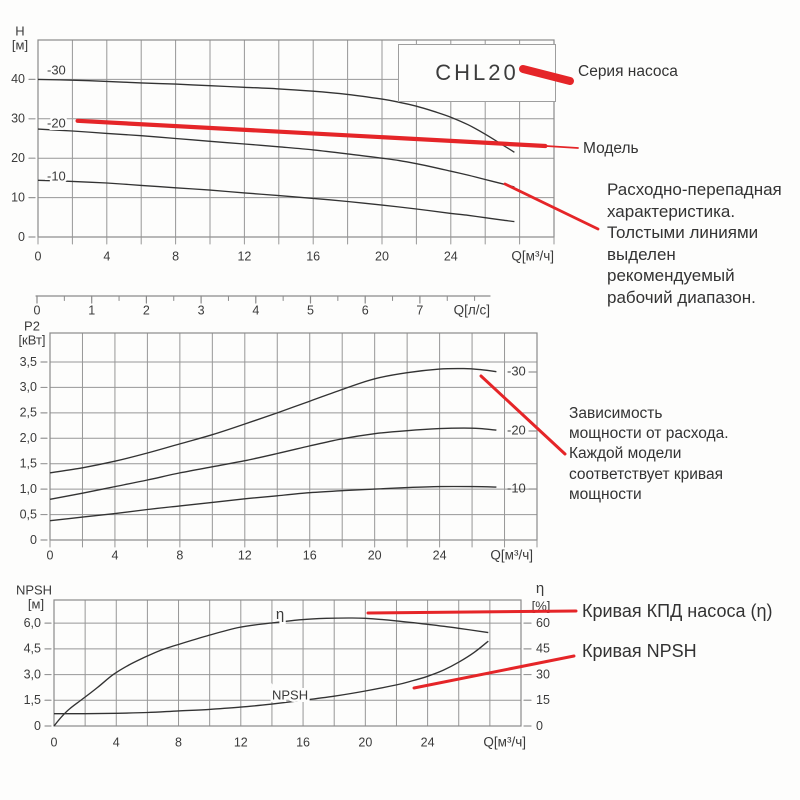  What do you see at coordinates (641, 254) in the screenshot?
I see `note-line: выделен` at bounding box center [641, 254].